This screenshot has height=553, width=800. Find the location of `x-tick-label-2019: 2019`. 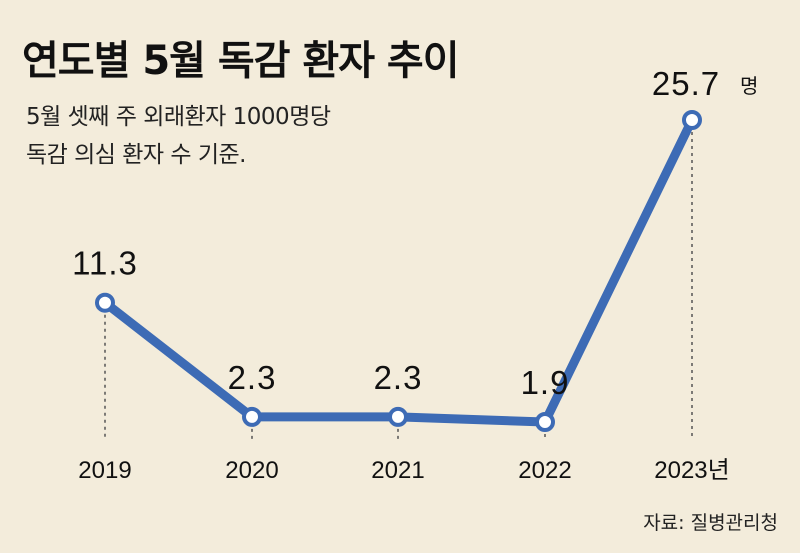

x-tick-label-2019: 2019 is located at coordinates (104, 470).